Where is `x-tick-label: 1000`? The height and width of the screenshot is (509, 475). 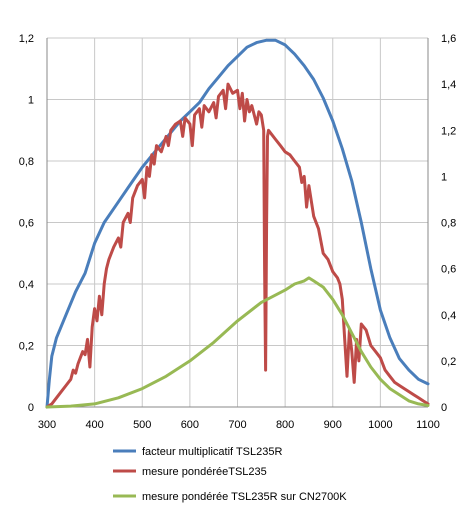 x-tick-label: 1000 is located at coordinates (380, 425).